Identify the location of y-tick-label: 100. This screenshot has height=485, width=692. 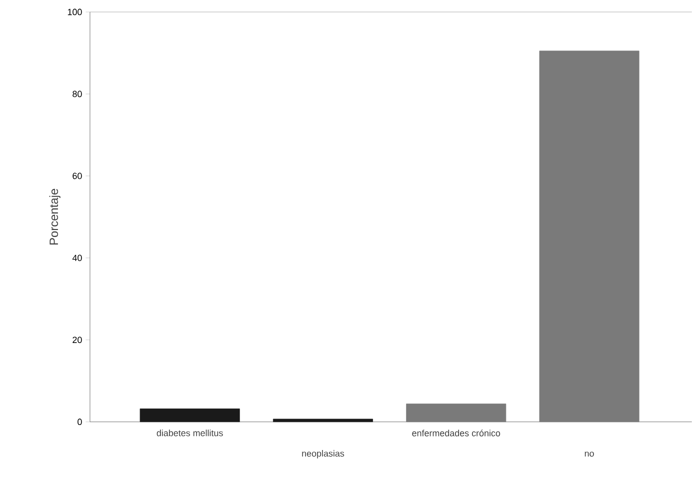
(75, 12).